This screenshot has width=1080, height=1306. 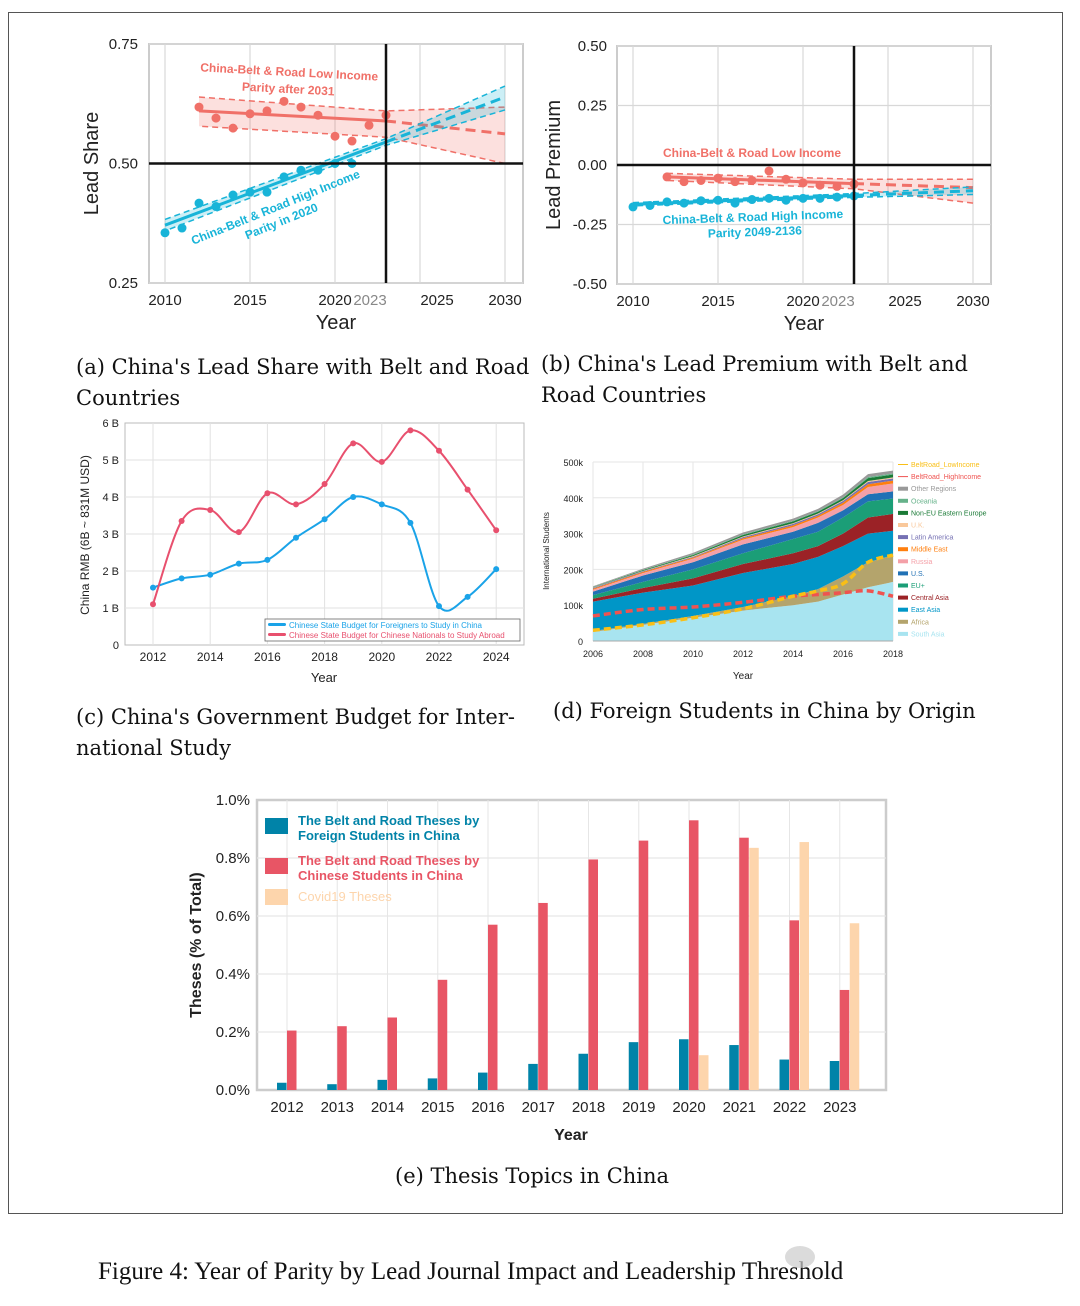 I want to click on y-tick-label: 1.0%, so click(x=233, y=800).